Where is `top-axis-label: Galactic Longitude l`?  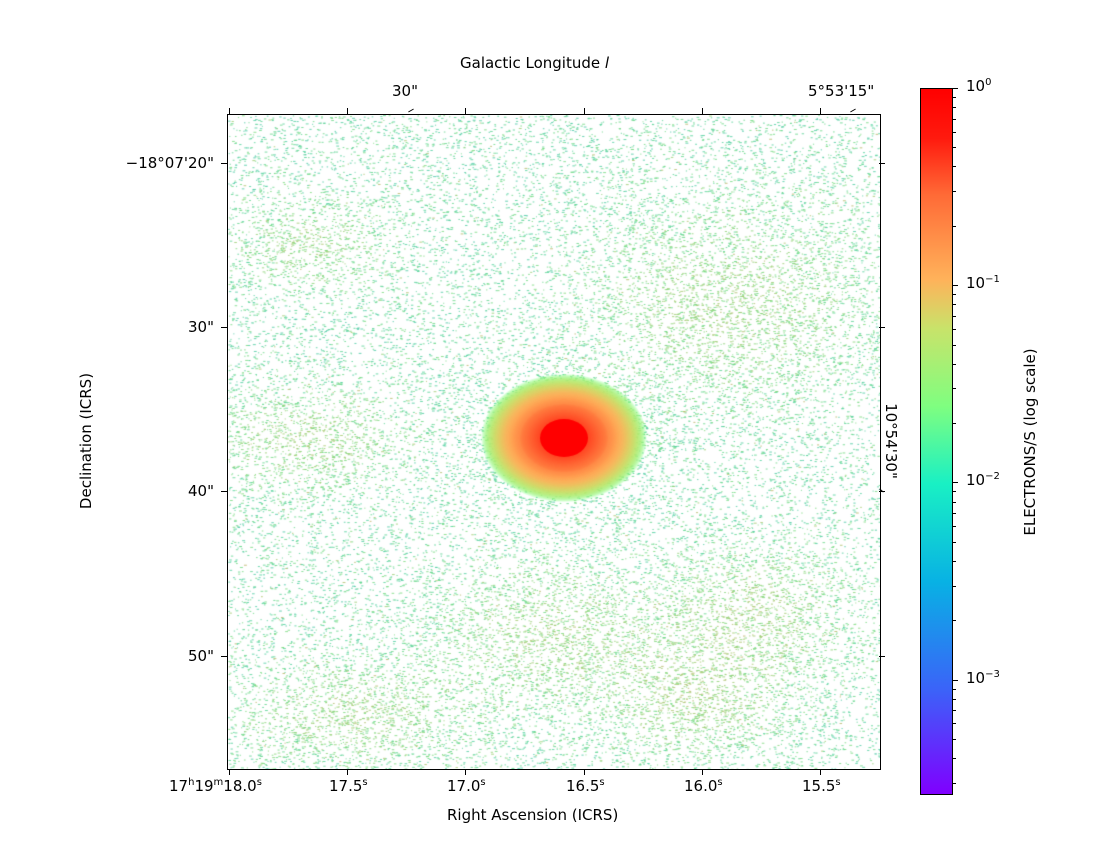 top-axis-label: Galactic Longitude l is located at coordinates (534, 63).